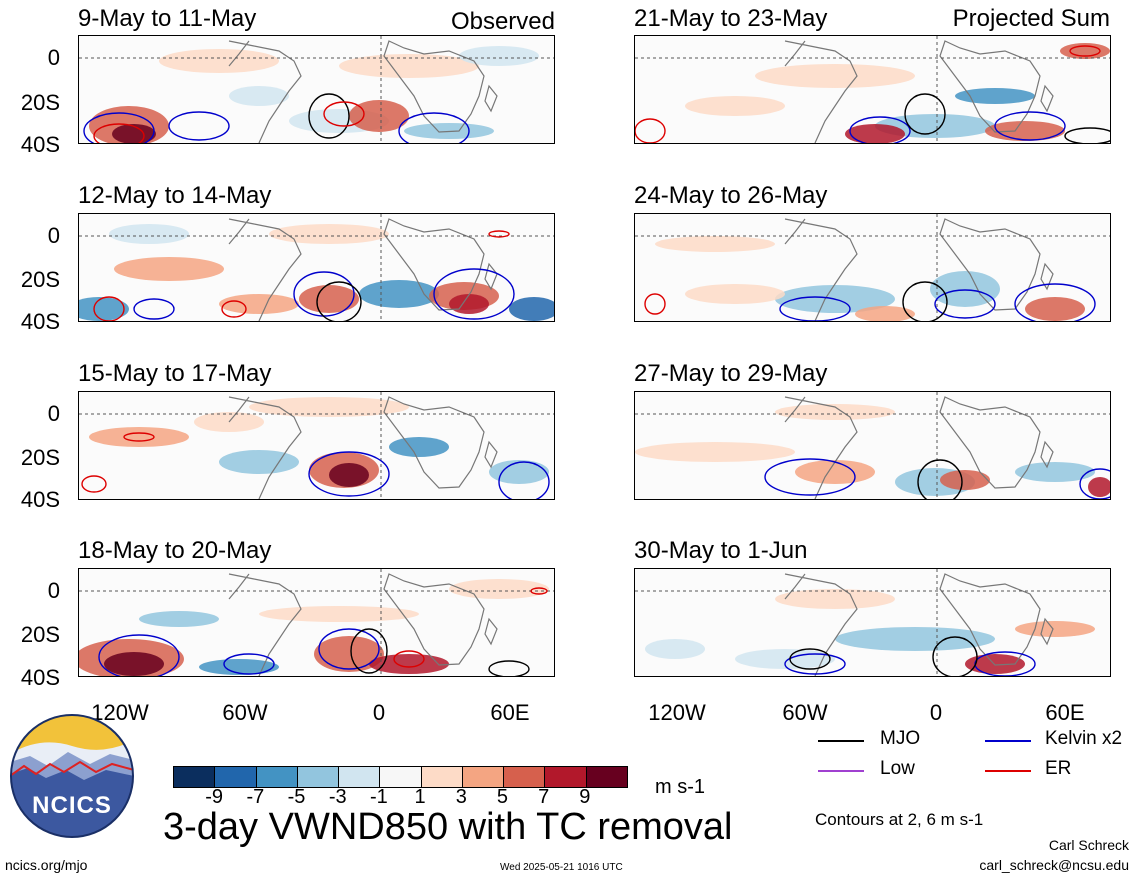  Describe the element at coordinates (245, 712) in the screenshot. I see `lon-label: 60W` at that location.